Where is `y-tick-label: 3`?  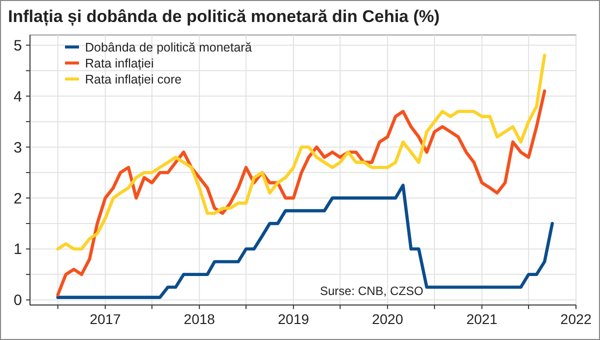
y-tick-label: 3 is located at coordinates (18, 147).